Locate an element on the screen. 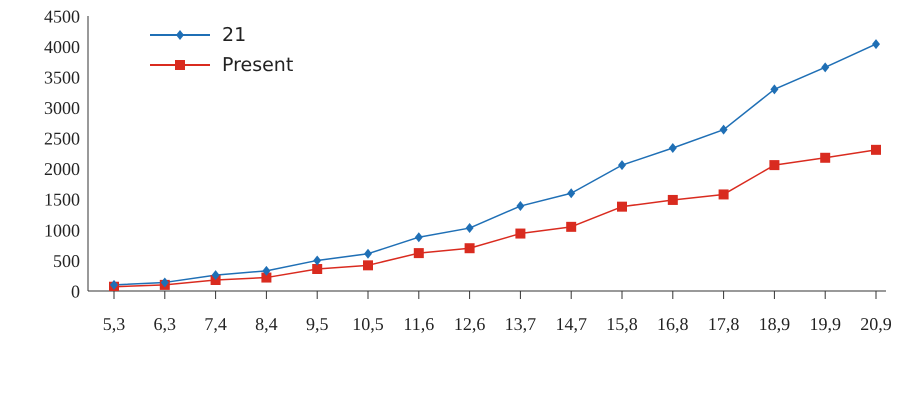 This screenshot has height=407, width=914. y-tick-label: 500 is located at coordinates (66, 260).